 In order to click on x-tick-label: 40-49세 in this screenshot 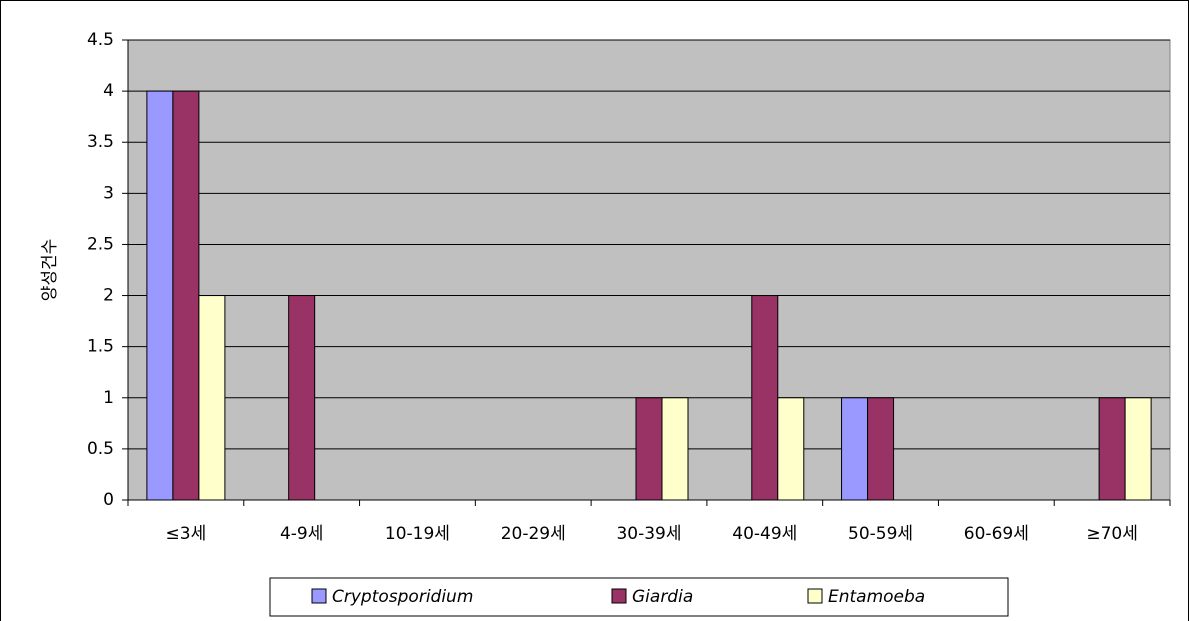, I will do `click(764, 534)`.